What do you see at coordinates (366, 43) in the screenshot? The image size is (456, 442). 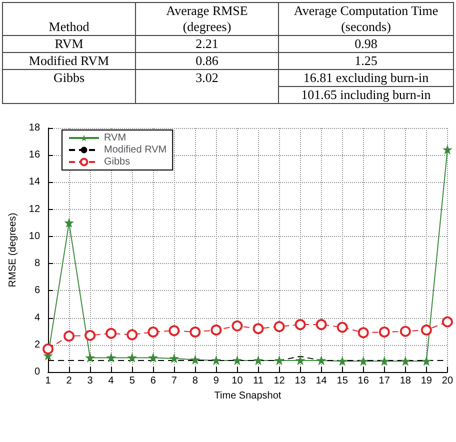 I see `text: 0.98` at bounding box center [366, 43].